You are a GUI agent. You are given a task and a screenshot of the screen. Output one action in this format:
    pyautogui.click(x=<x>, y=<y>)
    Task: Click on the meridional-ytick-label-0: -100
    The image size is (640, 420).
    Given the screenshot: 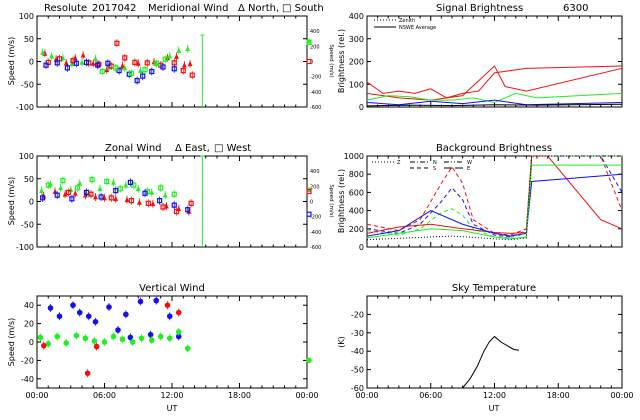 What is the action you would take?
    pyautogui.click(x=25, y=107)
    